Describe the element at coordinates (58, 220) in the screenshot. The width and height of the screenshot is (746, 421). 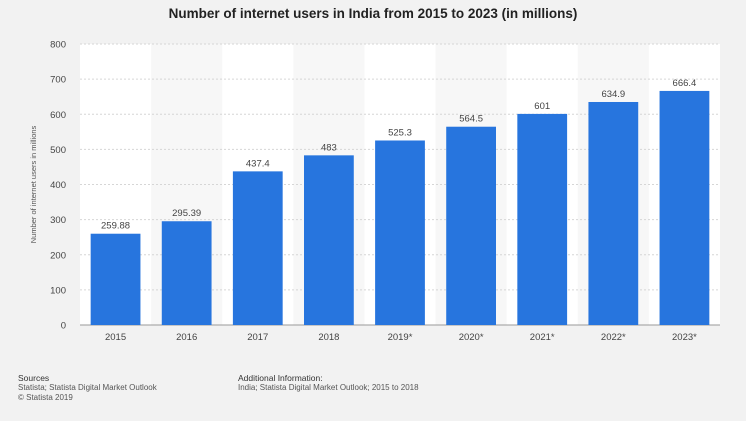
I see `y-tick-label: 300` at that location.